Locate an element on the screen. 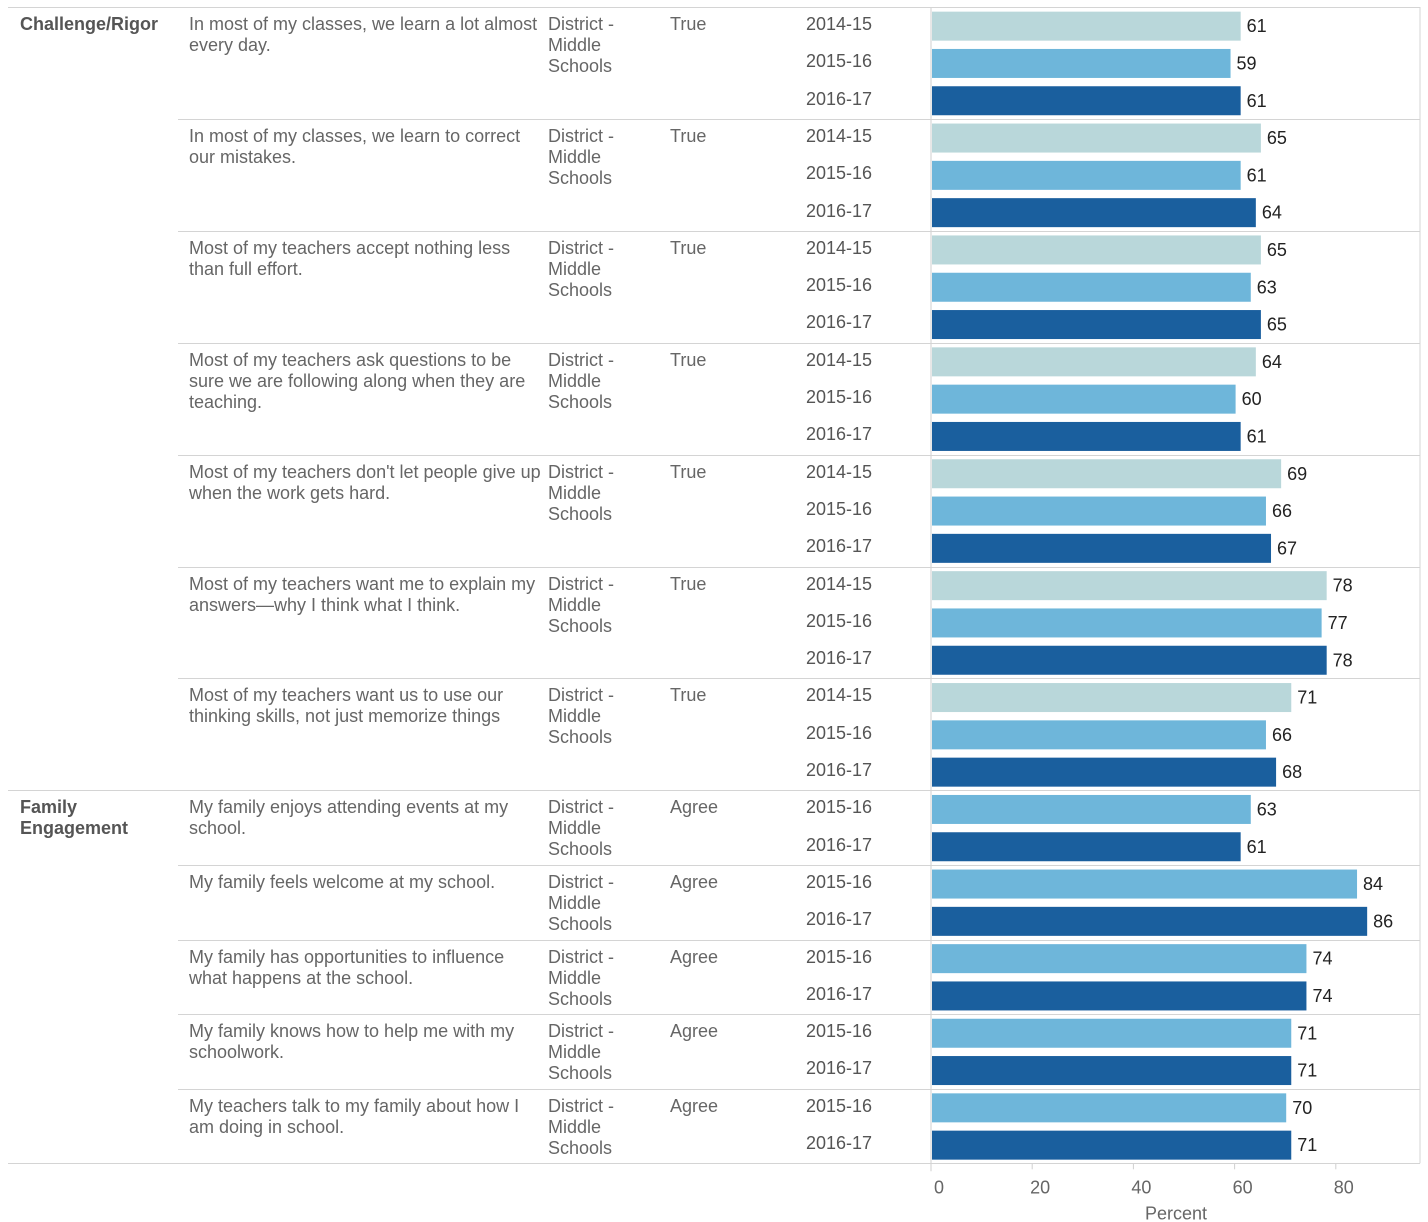  question-text: My family feels welcome at my school. is located at coordinates (342, 881).